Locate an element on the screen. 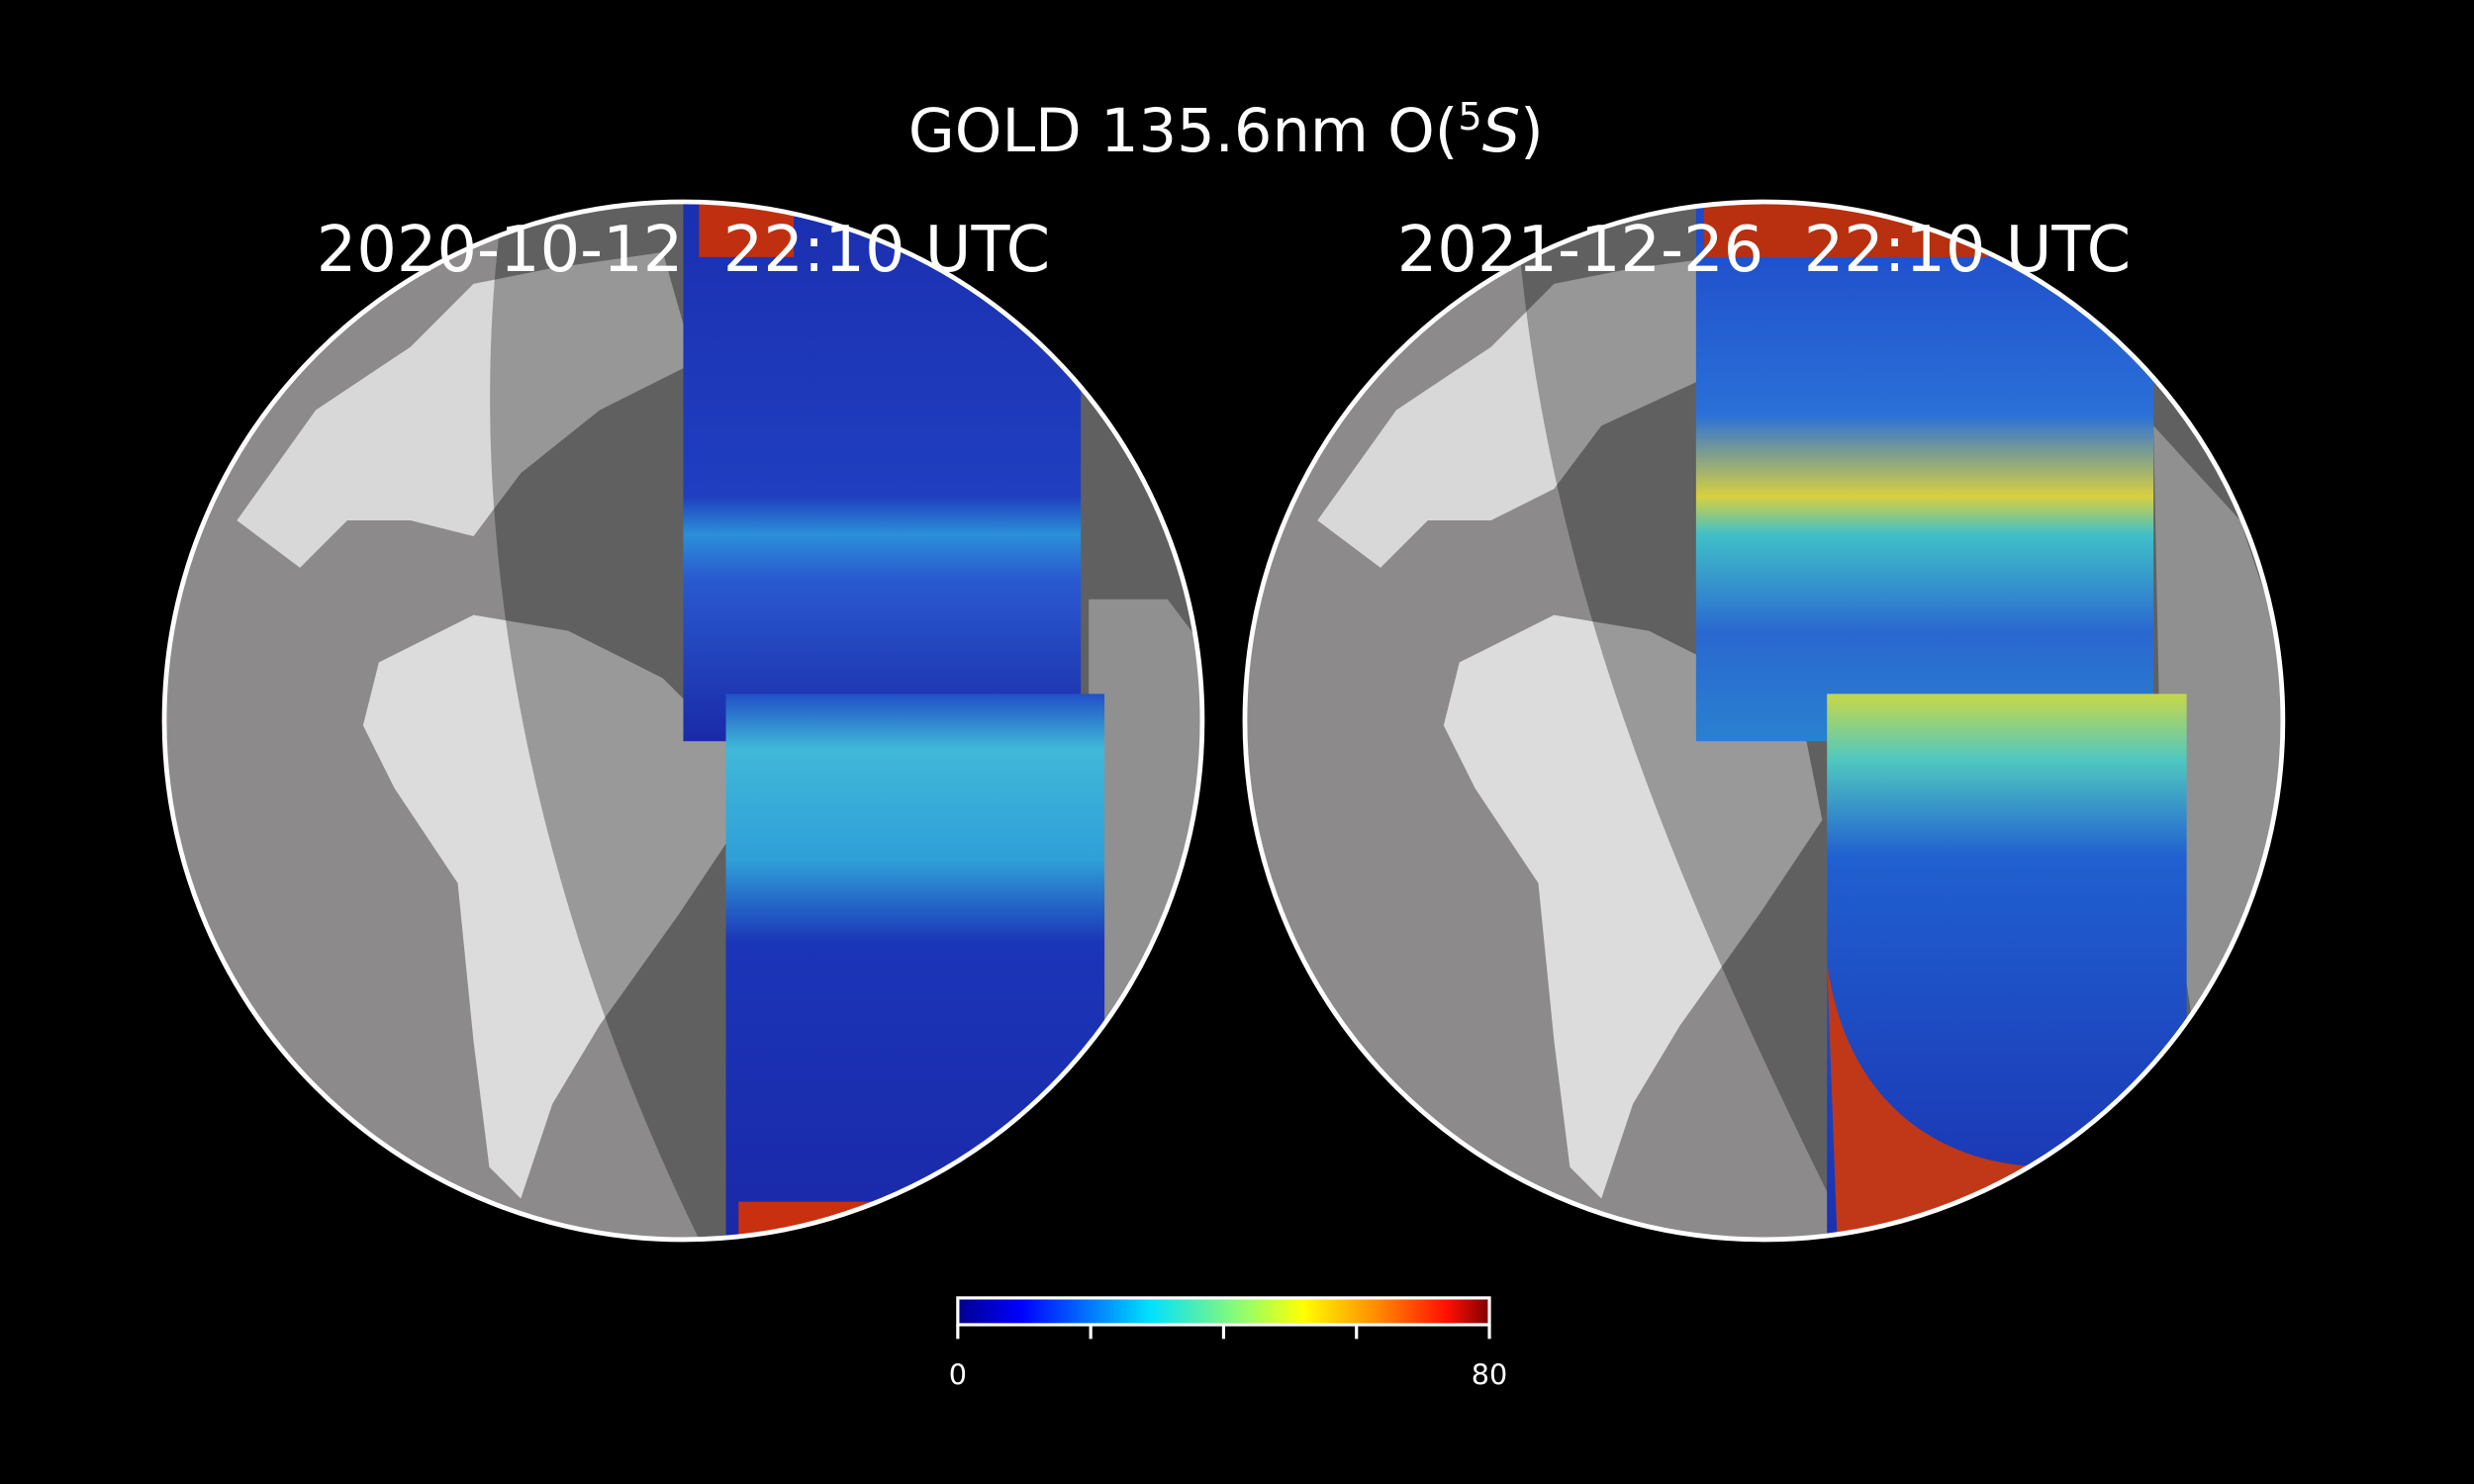 This screenshot has width=2474, height=1484. colorbar-tick-label: 80 is located at coordinates (1490, 1375).